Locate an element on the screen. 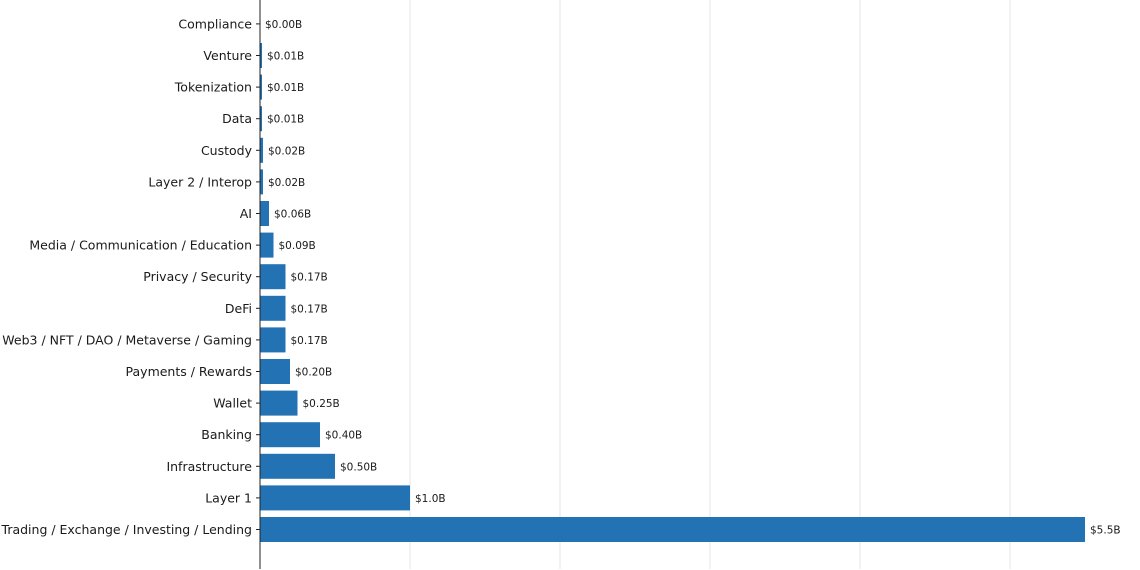 This screenshot has height=570, width=1140. value-label-1: $1.0B is located at coordinates (430, 499).